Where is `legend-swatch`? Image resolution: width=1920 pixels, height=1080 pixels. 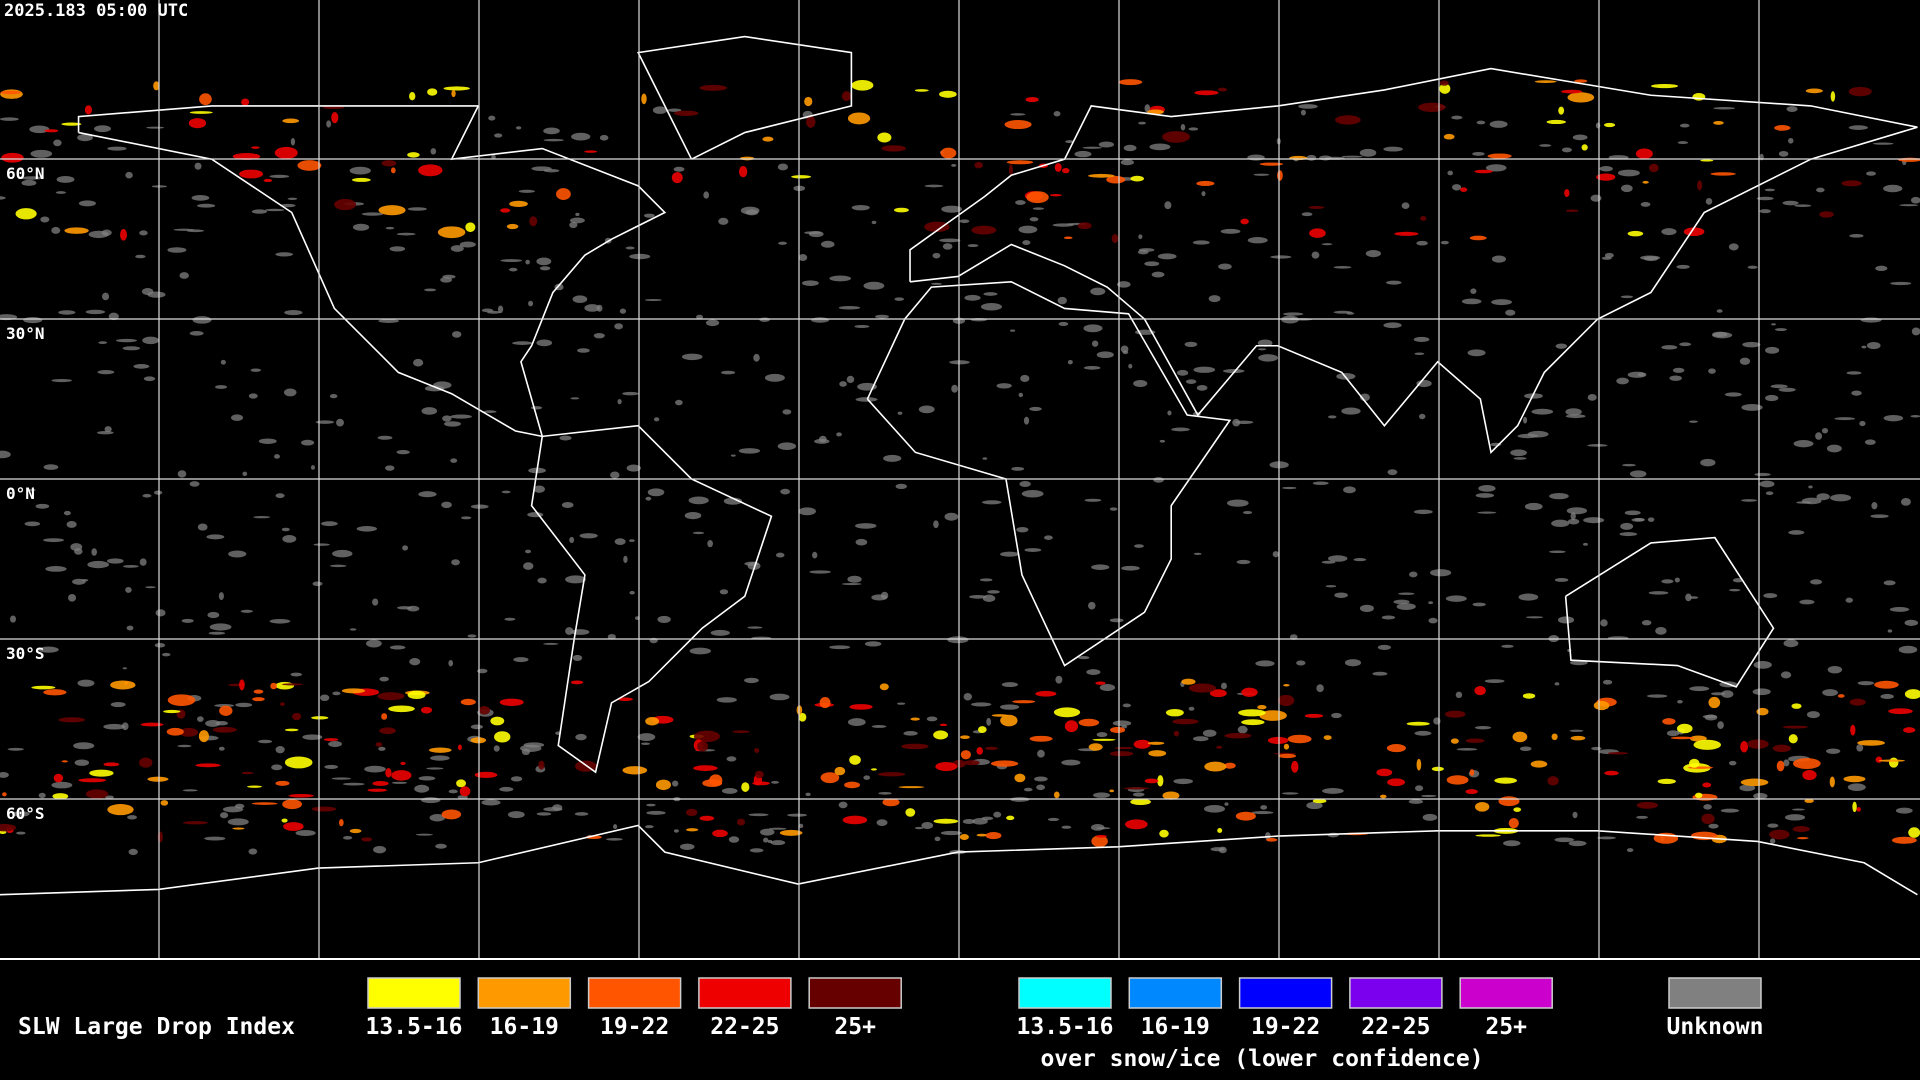
legend-swatch is located at coordinates (524, 993).